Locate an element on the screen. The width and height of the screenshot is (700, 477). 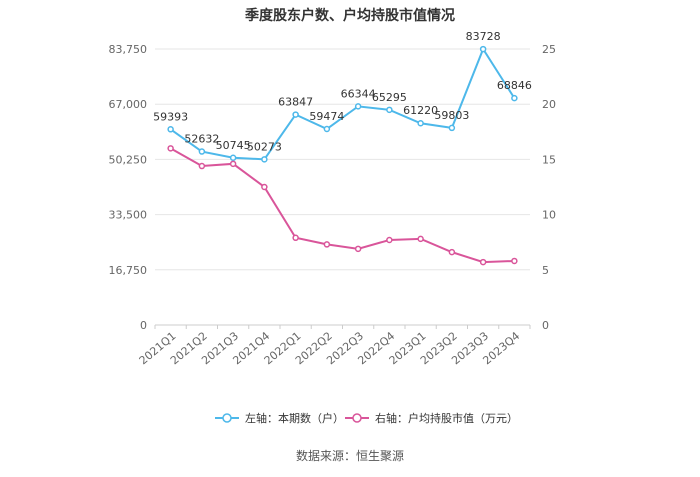
data-label: 61220 is located at coordinates (420, 110).